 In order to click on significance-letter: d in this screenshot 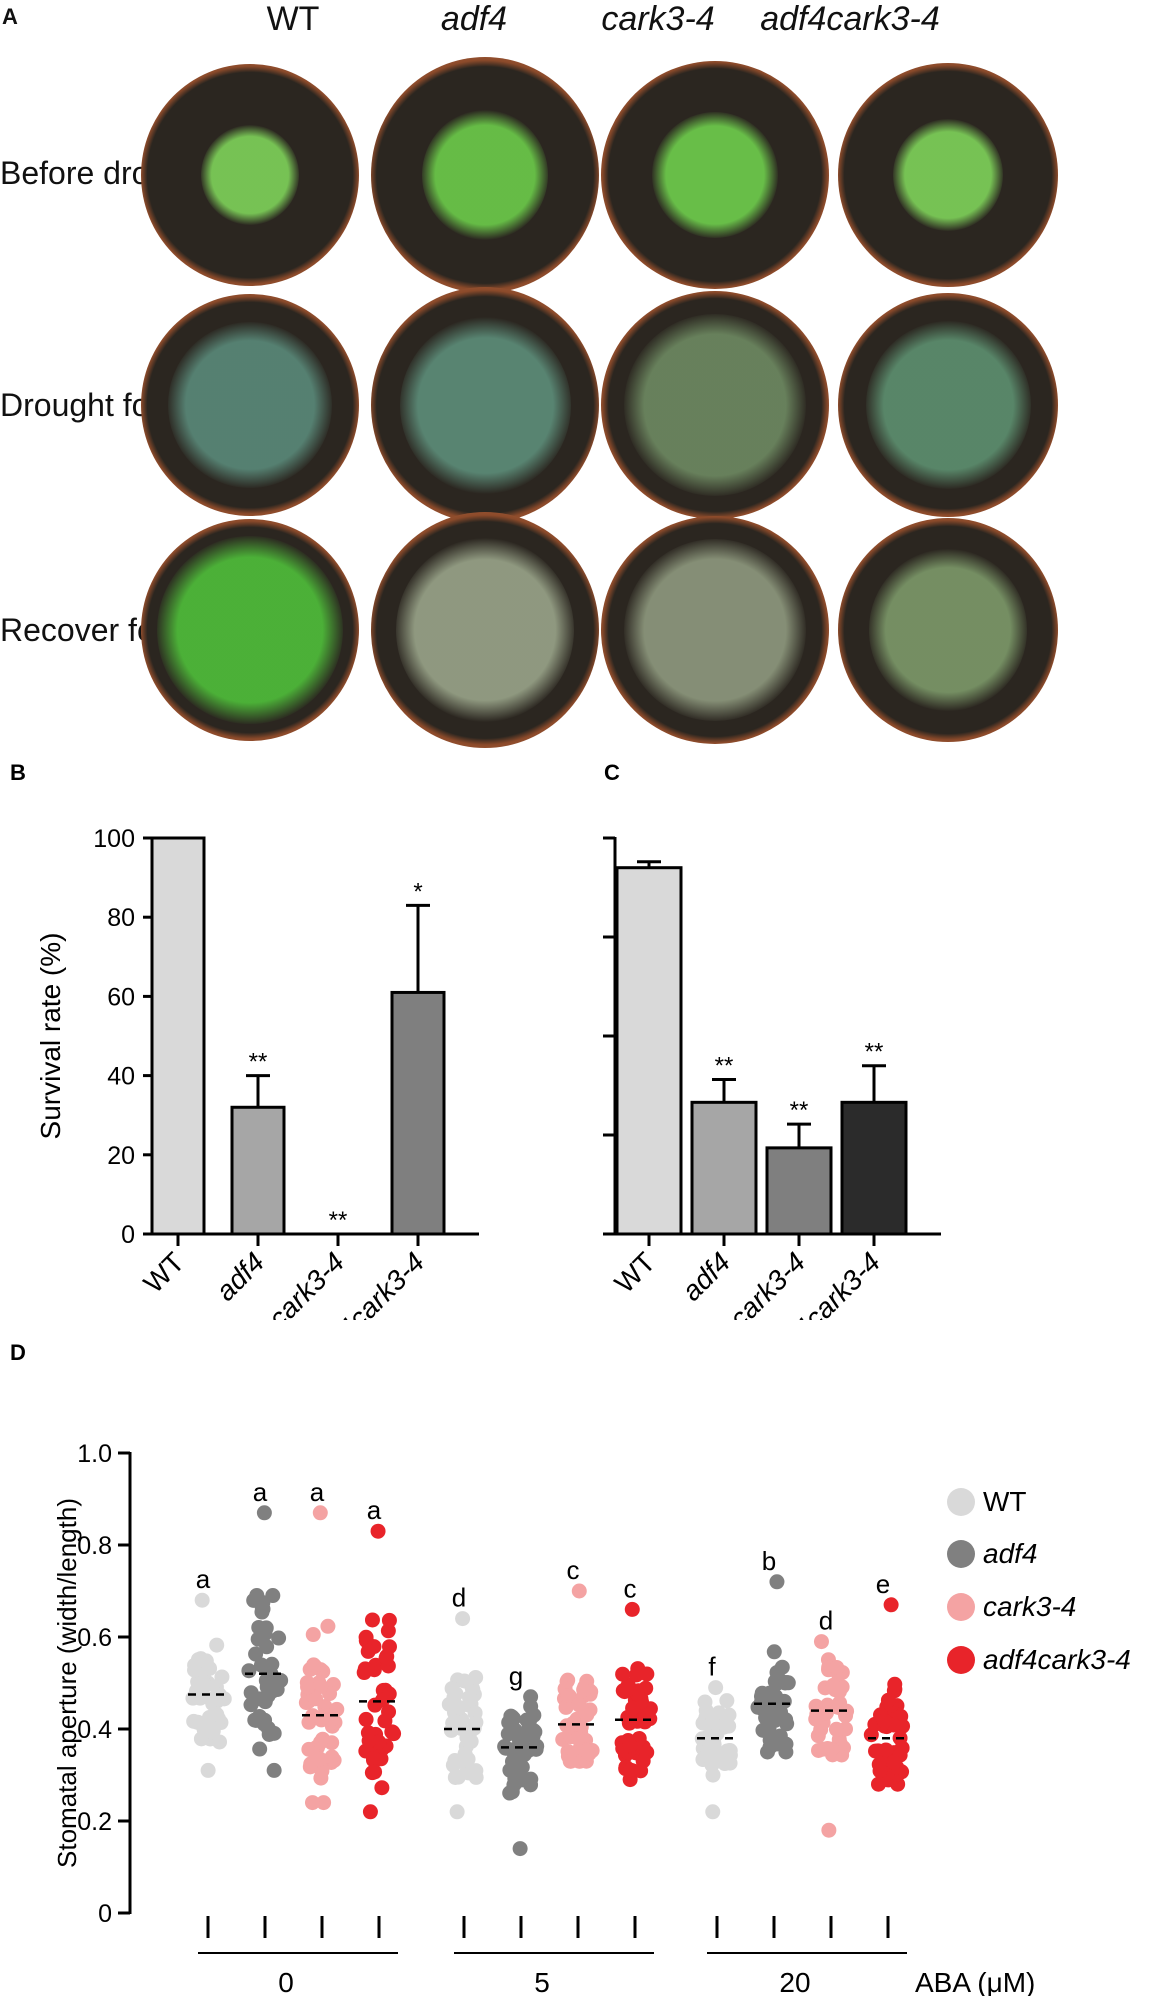, I will do `click(826, 1621)`.